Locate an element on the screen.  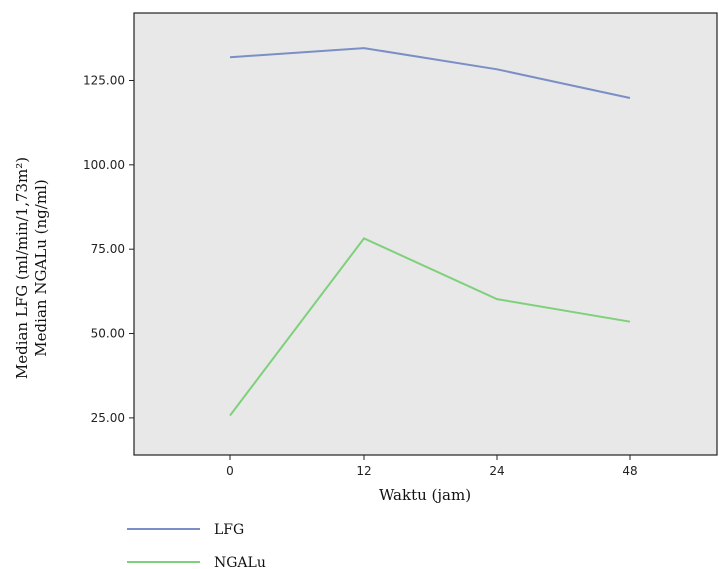
y-axis: 25.00 50.00 75.00 100.00 125.00 is located at coordinates (108, 249).